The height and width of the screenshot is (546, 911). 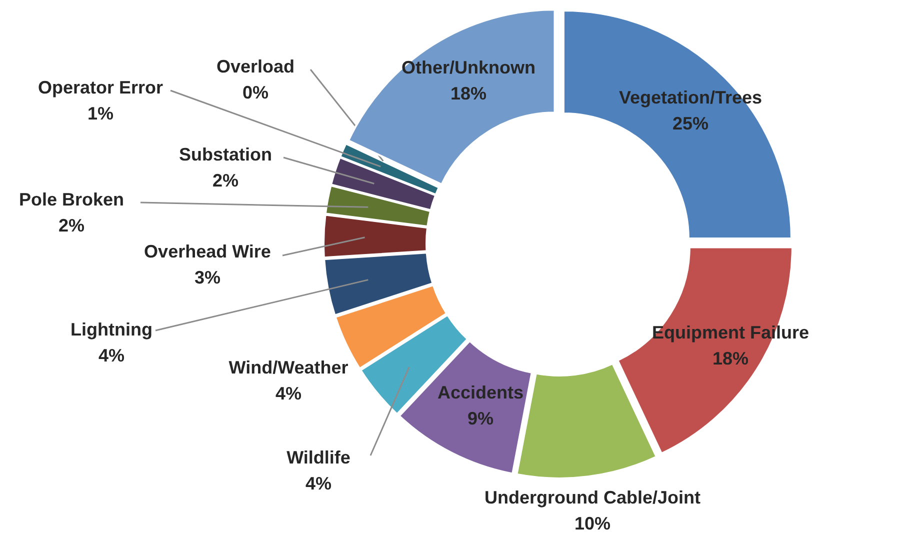 What do you see at coordinates (592, 524) in the screenshot?
I see `data-label: 10%` at bounding box center [592, 524].